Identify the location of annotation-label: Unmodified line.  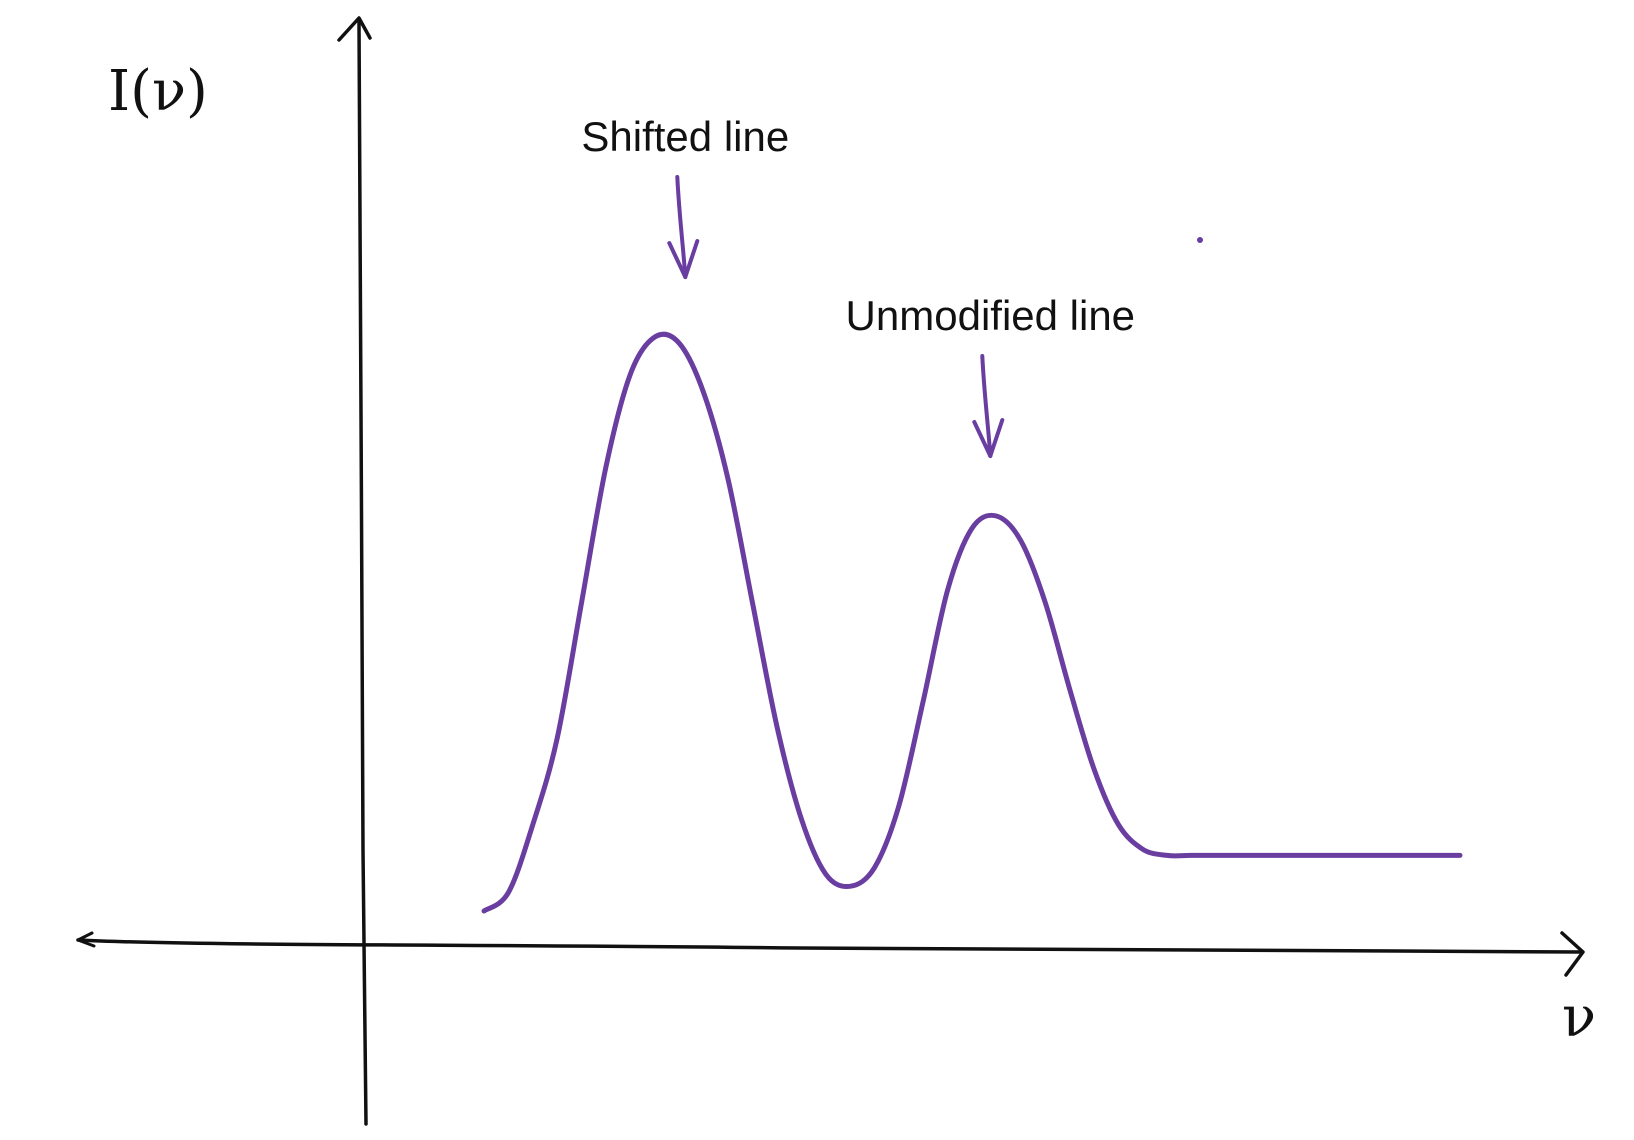
(991, 315).